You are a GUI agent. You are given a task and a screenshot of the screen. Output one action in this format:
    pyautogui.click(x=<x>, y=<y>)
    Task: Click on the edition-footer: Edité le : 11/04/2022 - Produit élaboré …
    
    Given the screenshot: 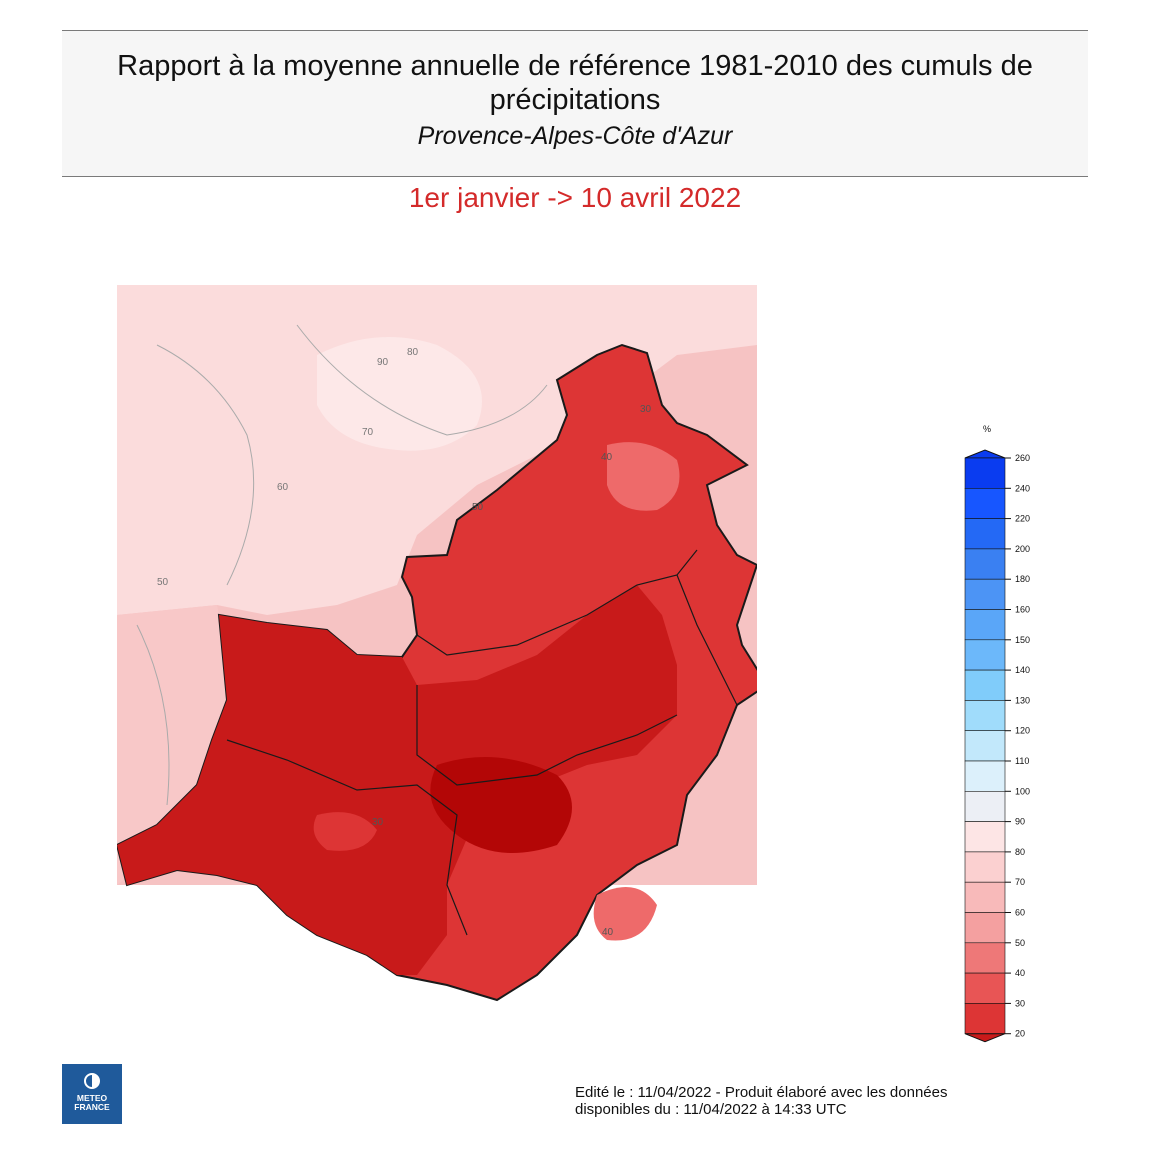 What is the action you would take?
    pyautogui.click(x=761, y=1101)
    